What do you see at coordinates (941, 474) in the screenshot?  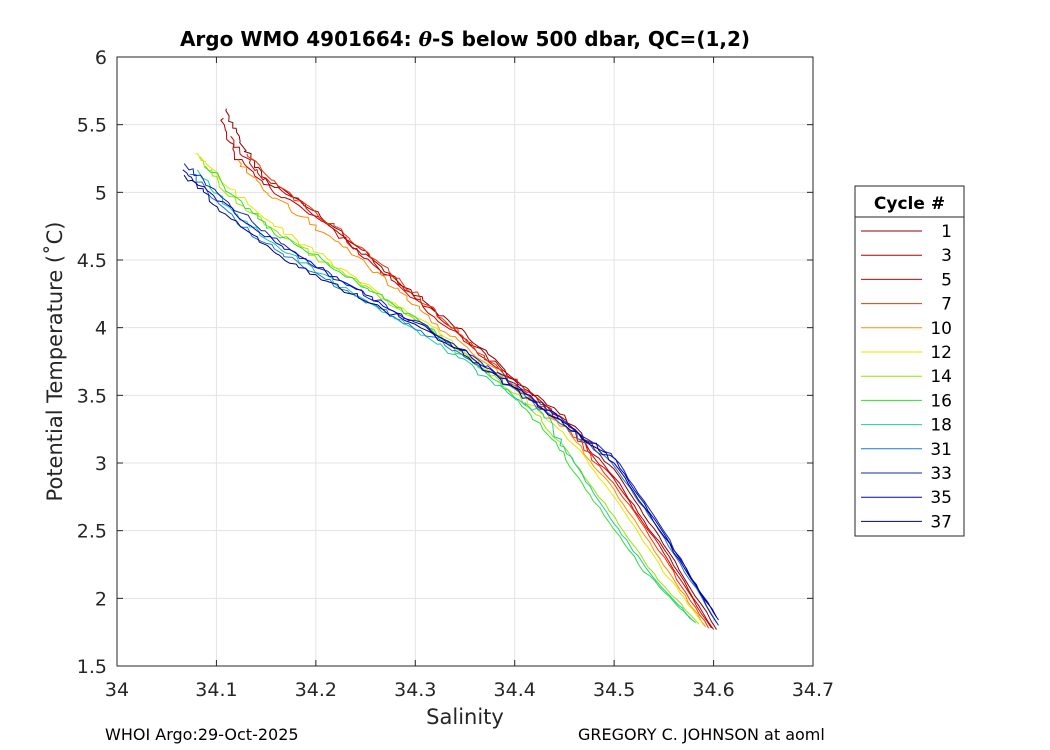 I see `legend-label-cycle-33: 33` at bounding box center [941, 474].